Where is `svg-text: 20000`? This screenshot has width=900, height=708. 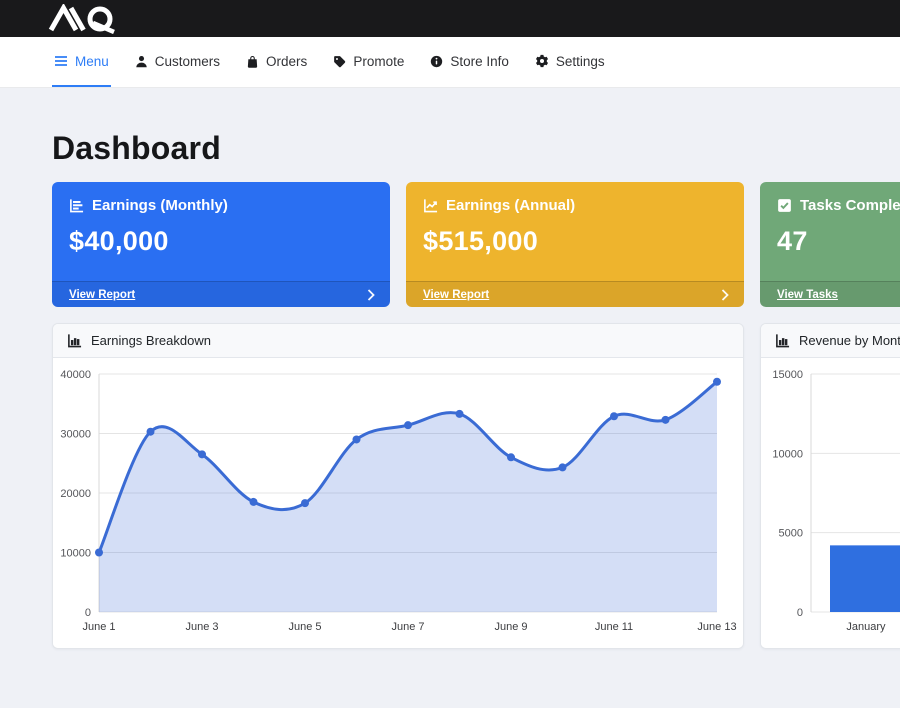
svg-text: 20000 is located at coordinates (75, 494).